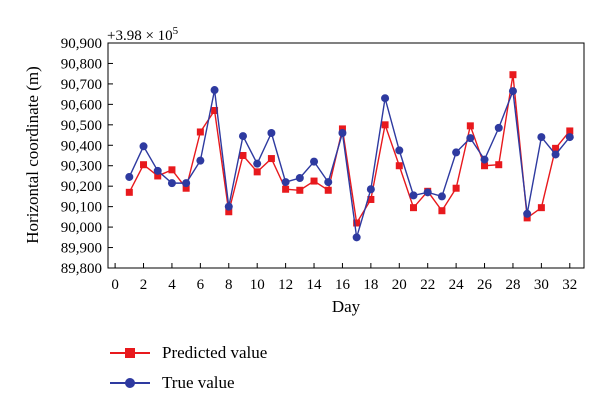  Describe the element at coordinates (115, 285) in the screenshot. I see `x-tick-label: 0` at that location.